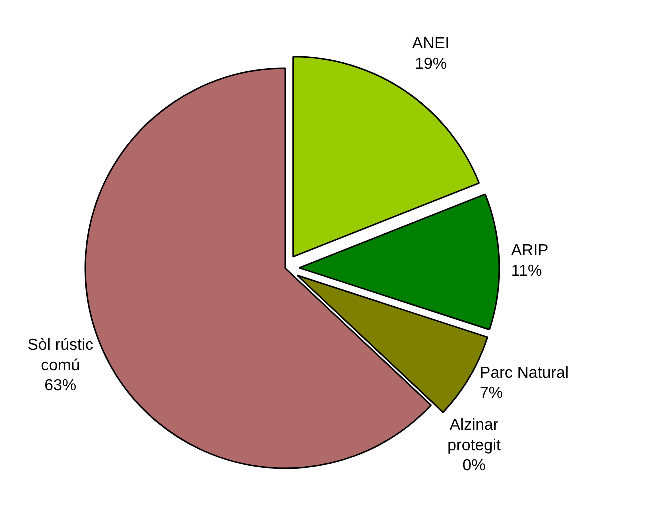 The height and width of the screenshot is (513, 665). Describe the element at coordinates (474, 435) in the screenshot. I see `category-label: Alzinar protegit` at that location.